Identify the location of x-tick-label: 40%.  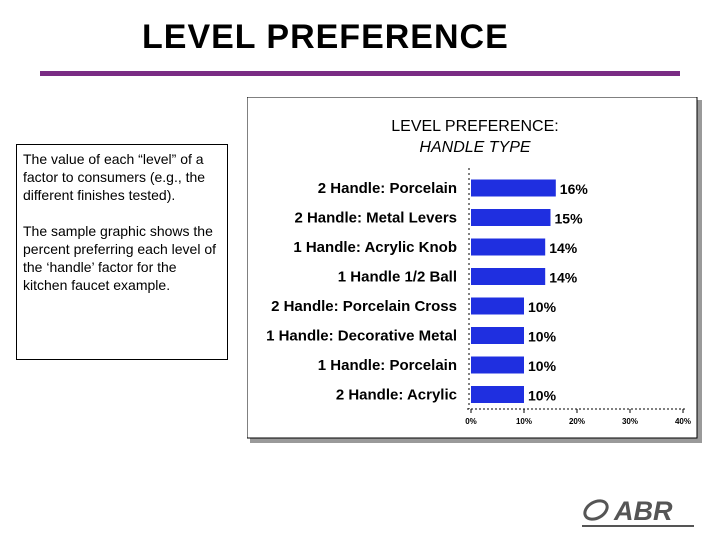
(683, 421).